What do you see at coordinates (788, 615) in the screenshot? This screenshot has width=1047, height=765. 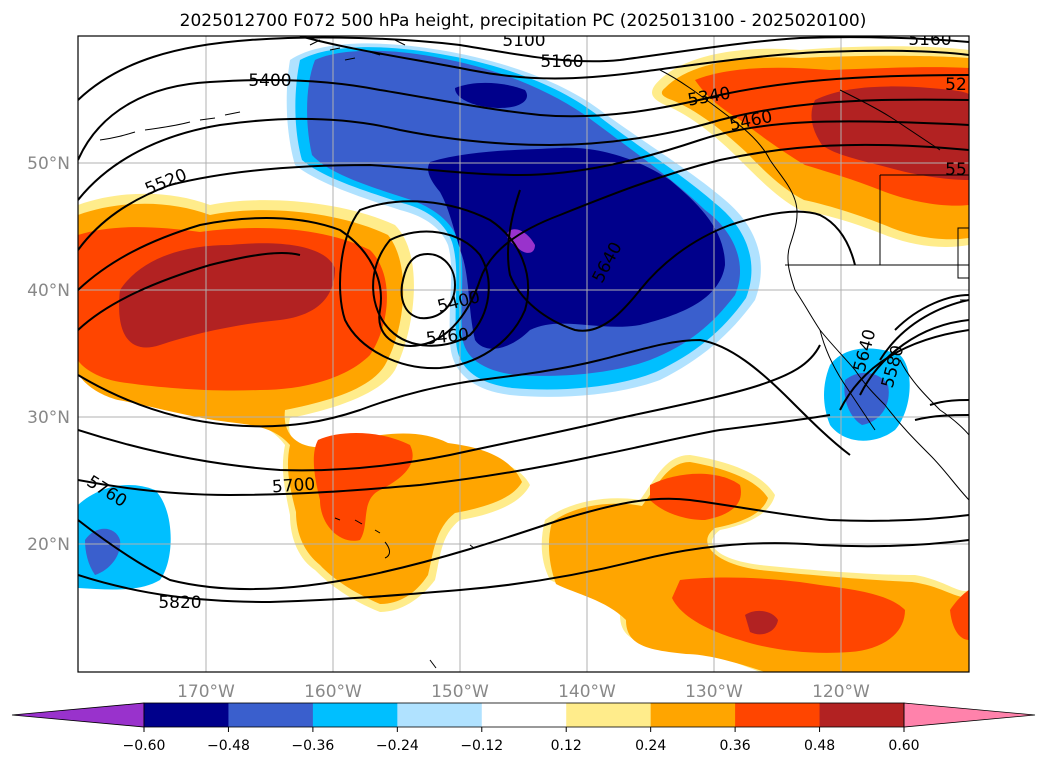 I see `shade-se-red2` at bounding box center [788, 615].